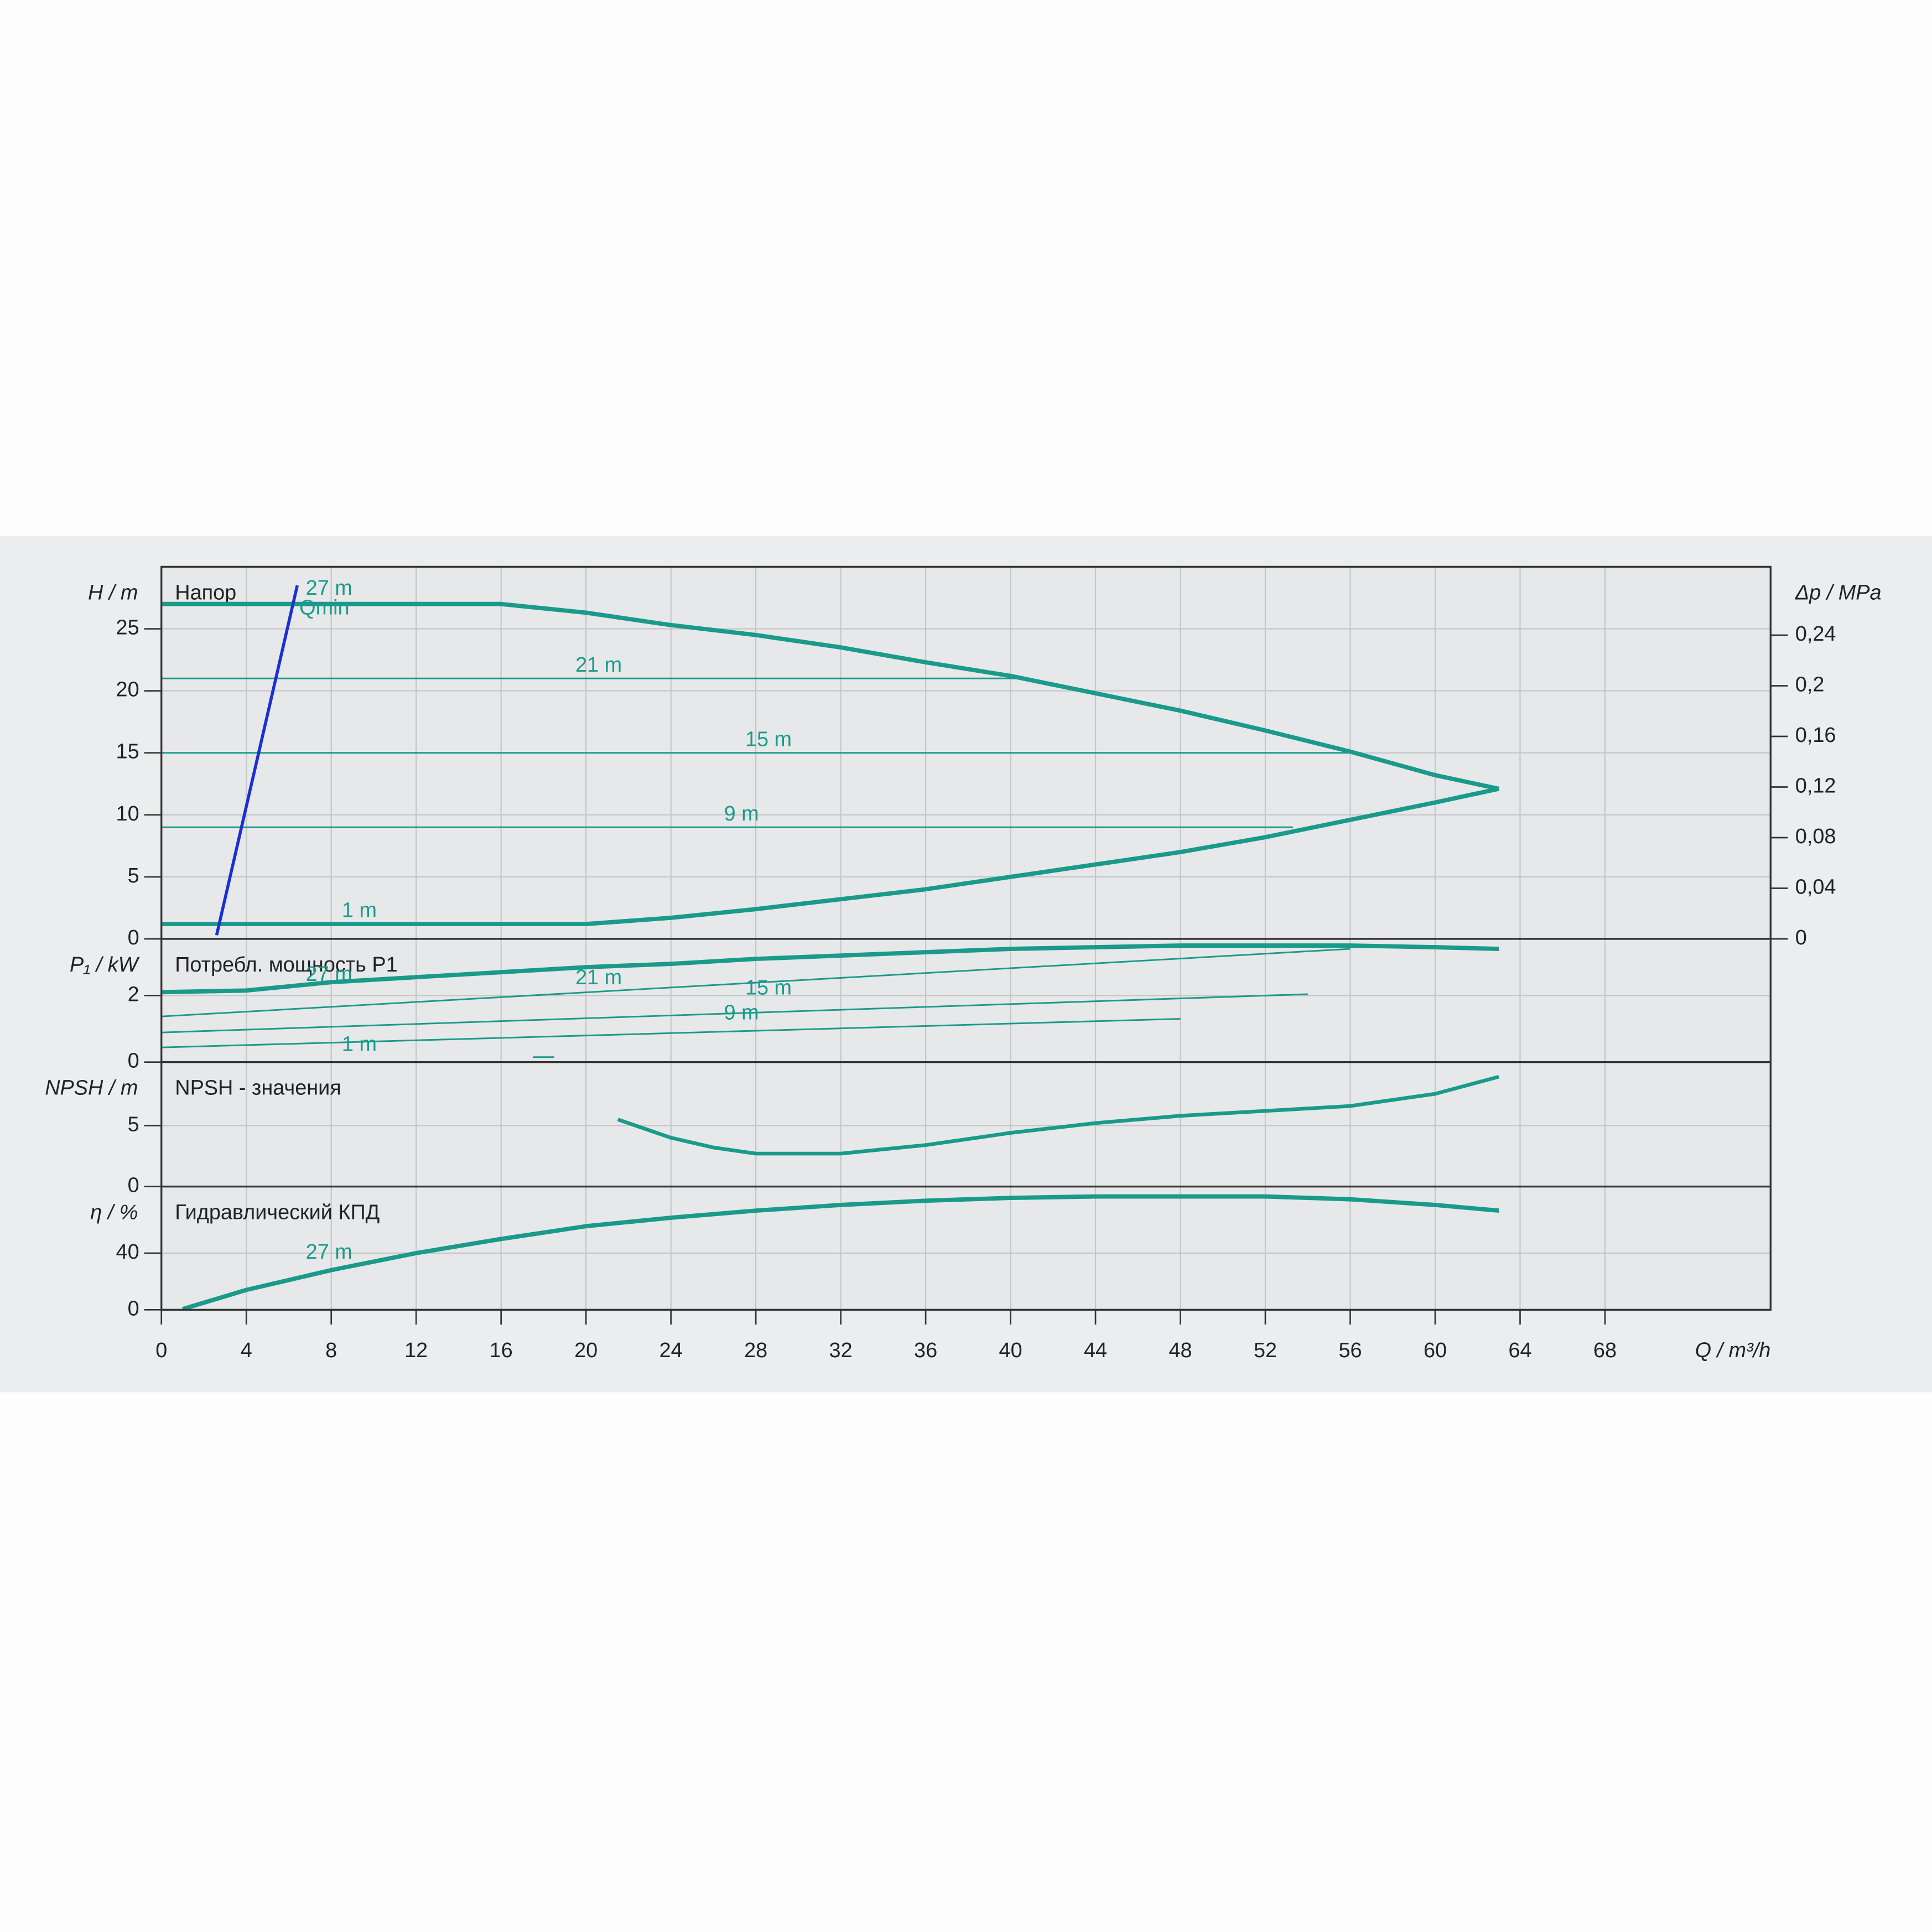  What do you see at coordinates (1011, 1350) in the screenshot?
I see `x-tick-label: 40` at bounding box center [1011, 1350].